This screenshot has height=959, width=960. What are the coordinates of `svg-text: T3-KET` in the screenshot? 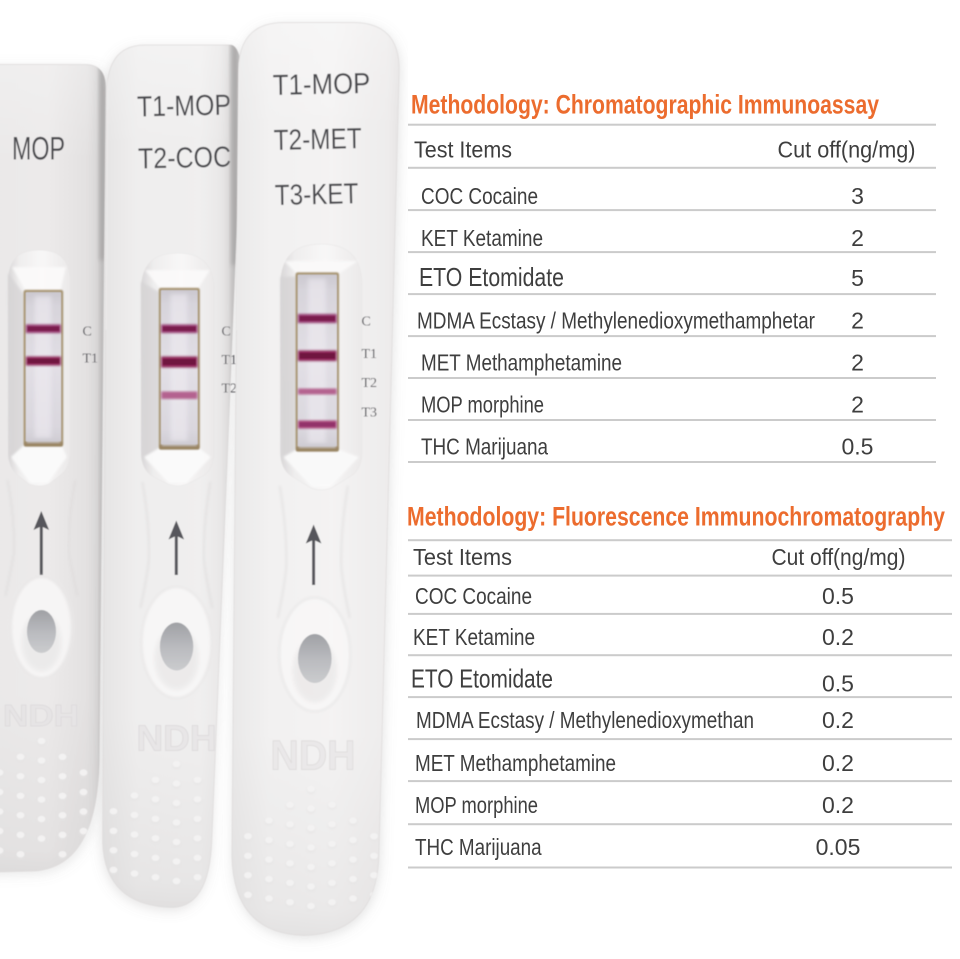 It's located at (317, 195).